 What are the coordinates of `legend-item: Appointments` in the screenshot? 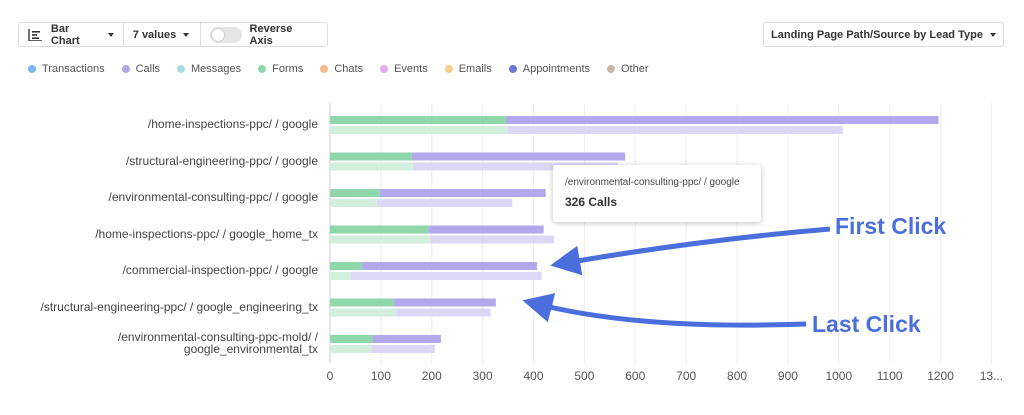 It's located at (549, 69).